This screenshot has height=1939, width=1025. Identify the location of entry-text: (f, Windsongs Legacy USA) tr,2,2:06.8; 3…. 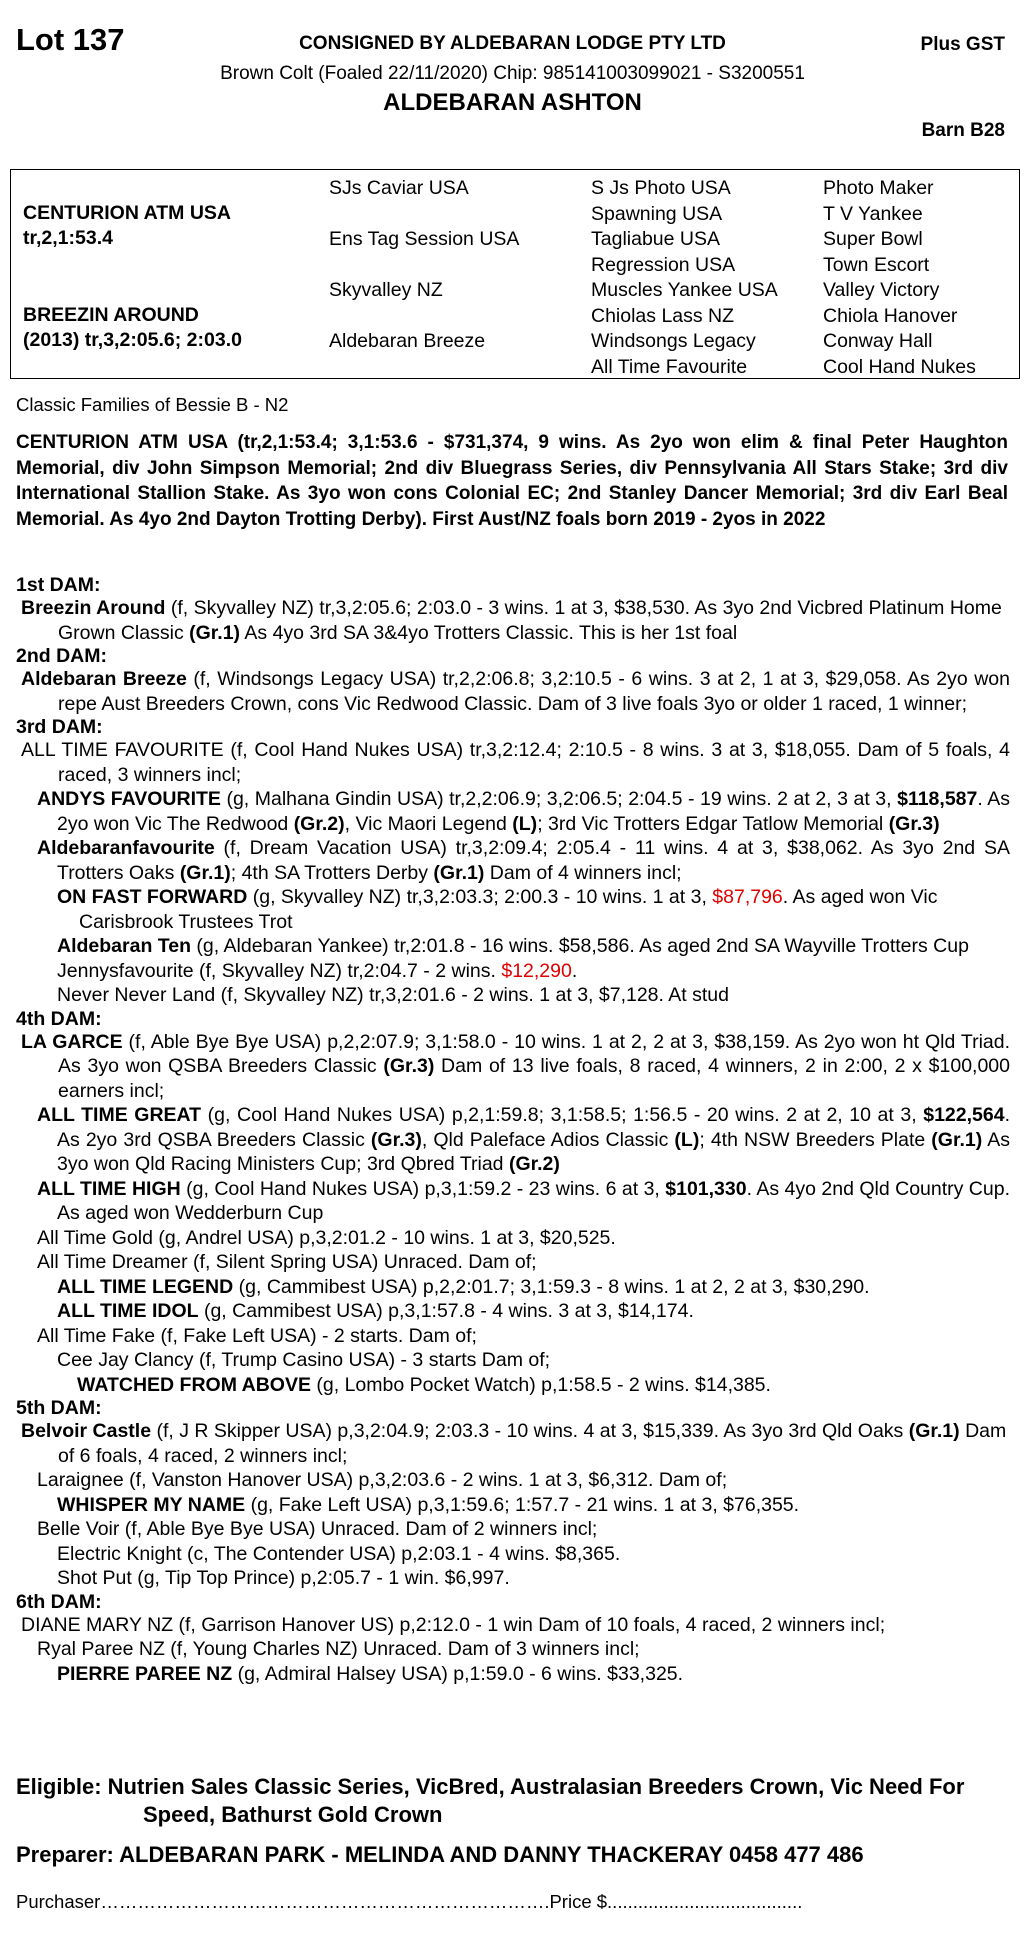
(534, 691).